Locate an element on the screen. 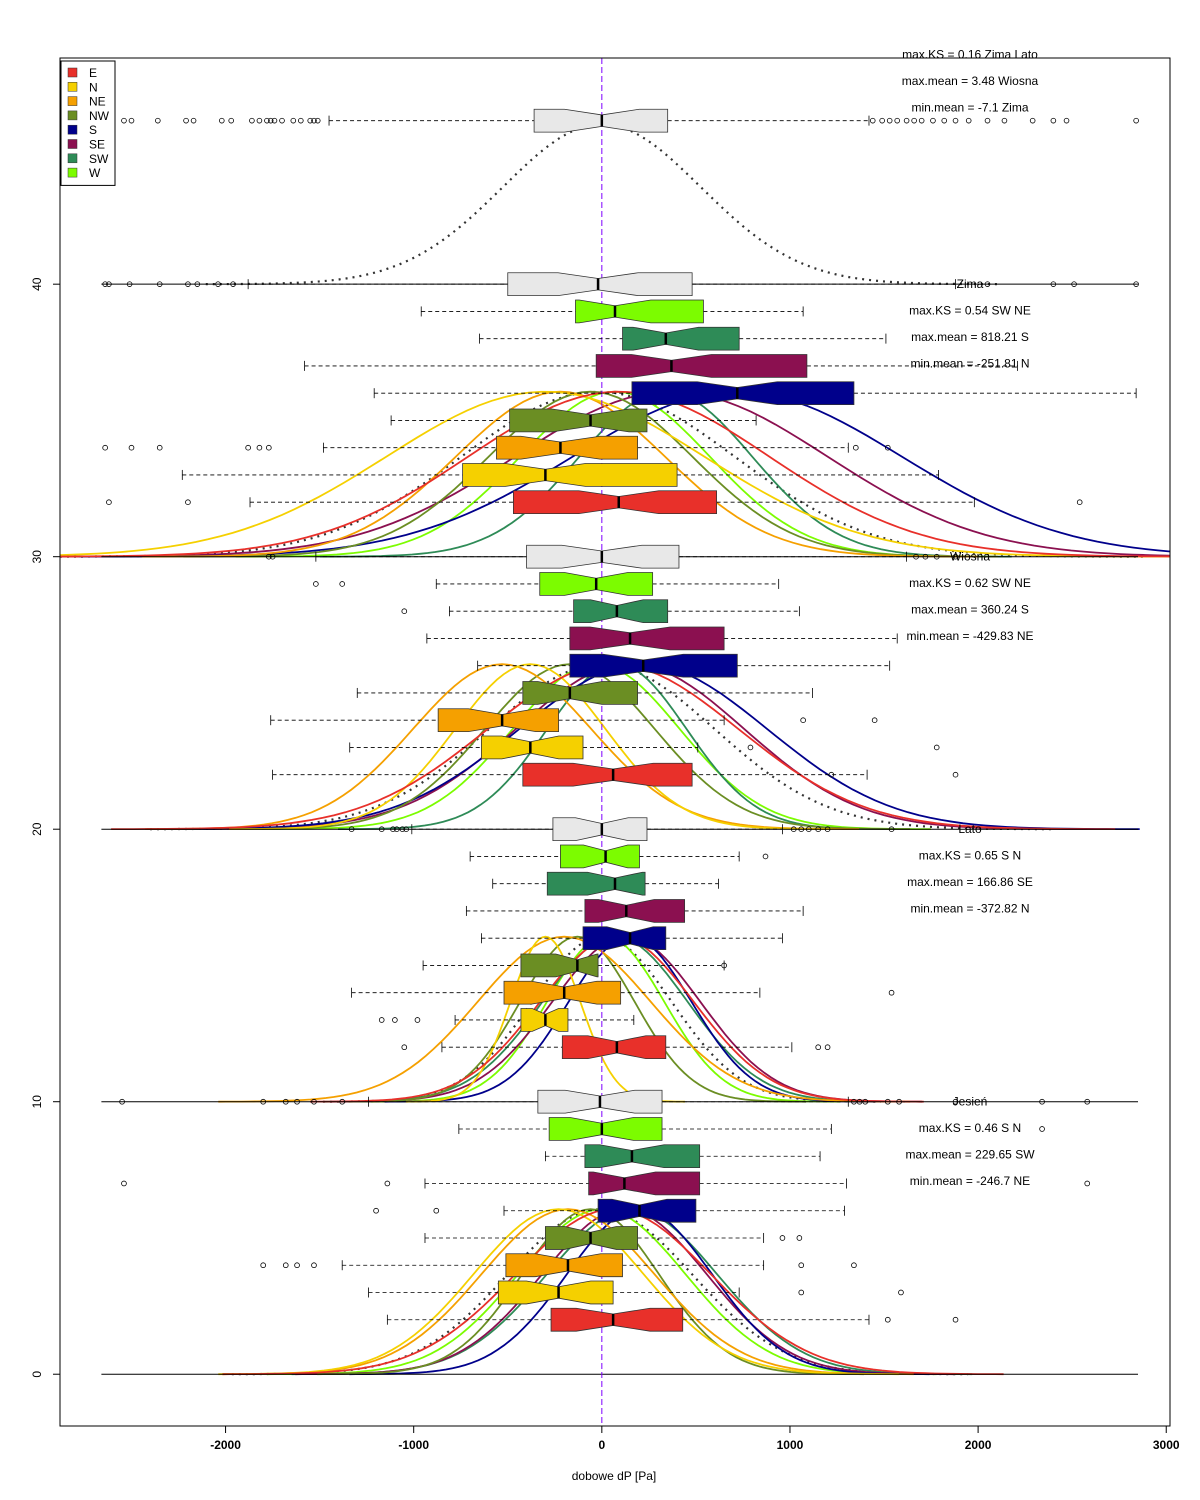 This screenshot has width=1200, height=1500. density-curve-sw is located at coordinates (615, 1019).